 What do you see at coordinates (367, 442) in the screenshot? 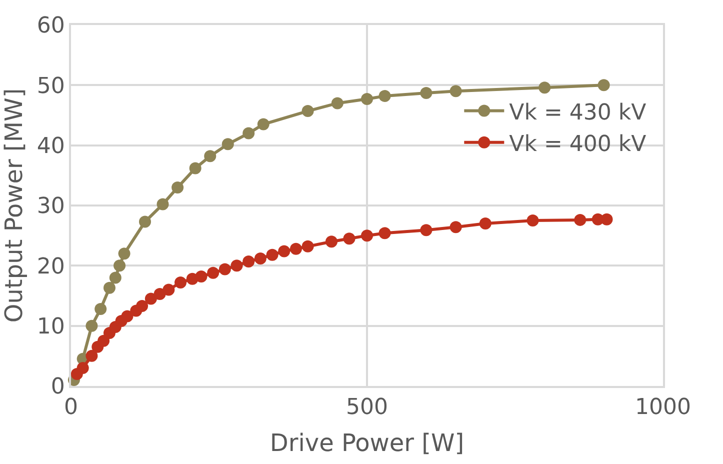
I see `x-axis-title: Drive Power [W]` at bounding box center [367, 442].